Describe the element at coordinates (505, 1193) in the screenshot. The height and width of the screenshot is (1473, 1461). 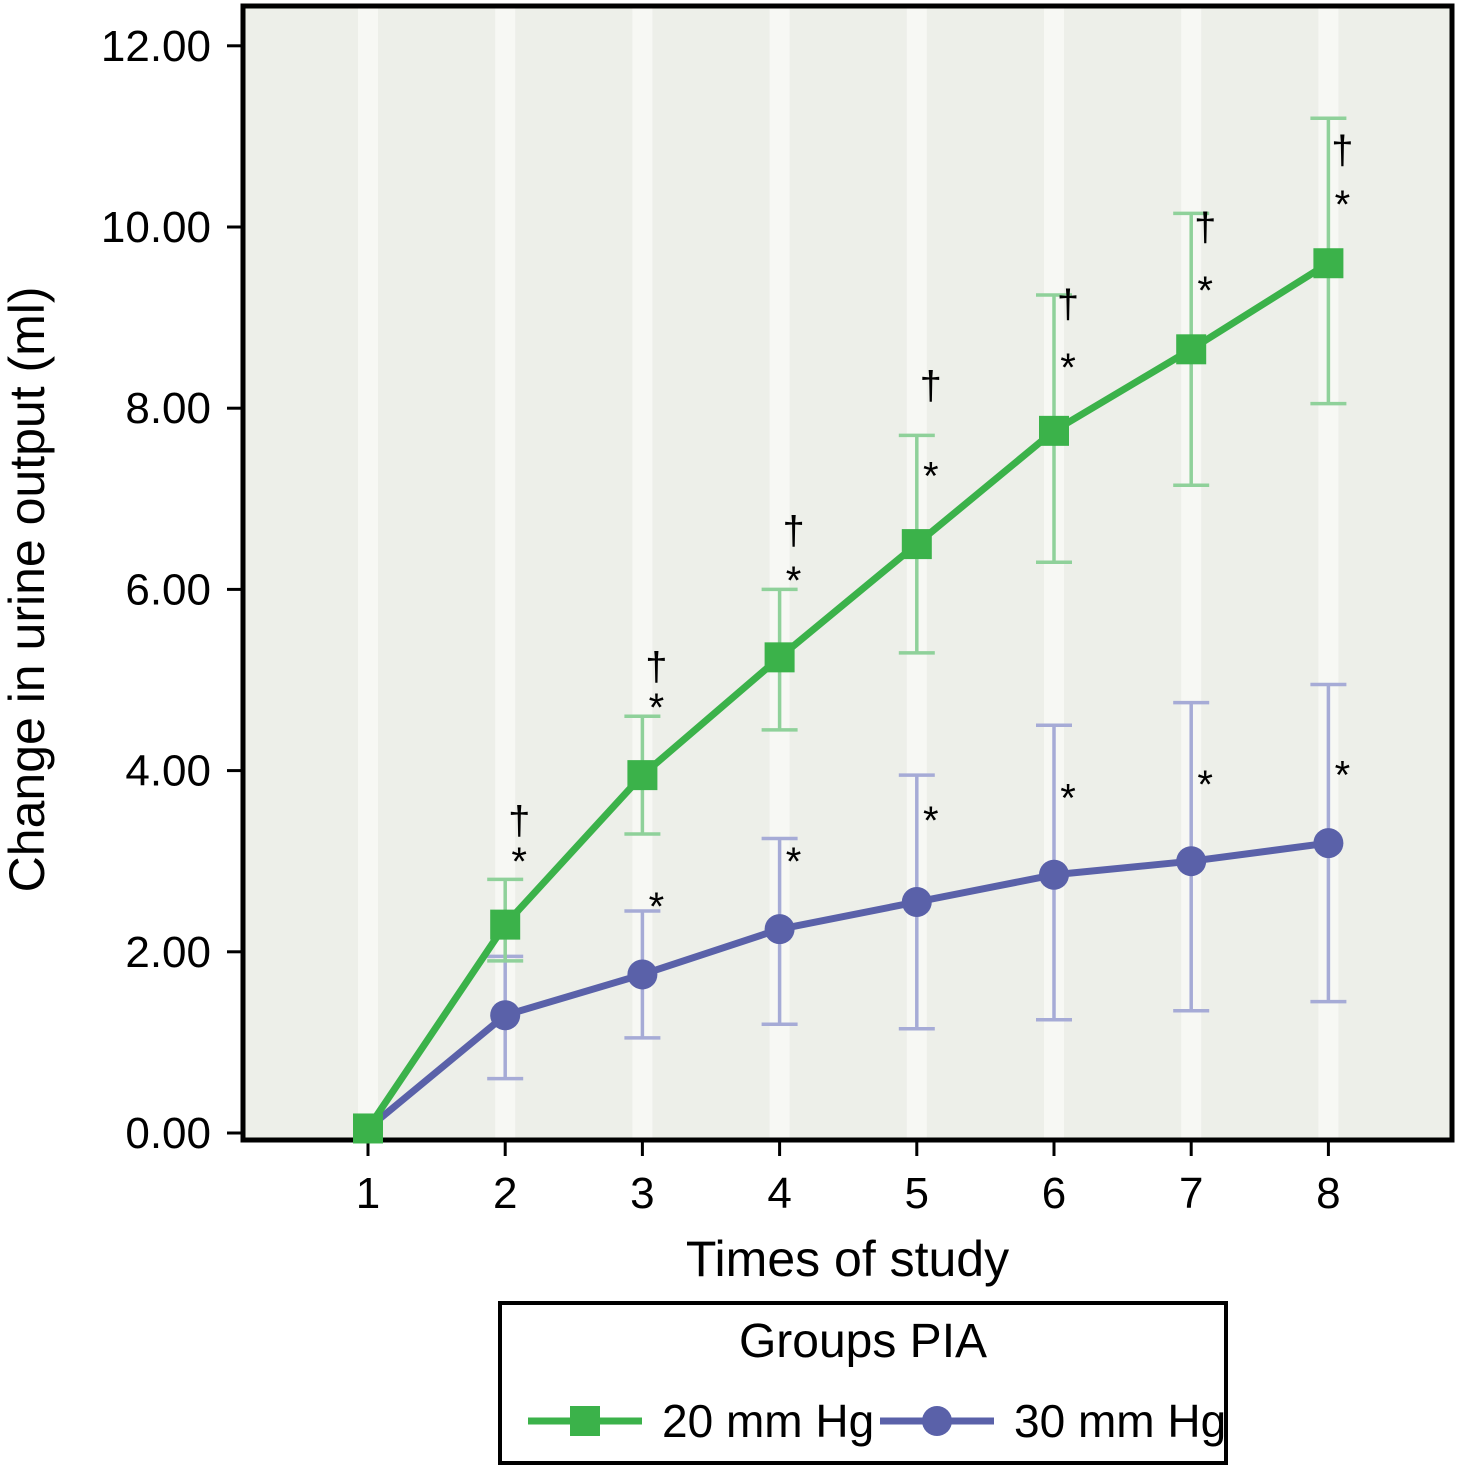
I see `x-tick-label: 2` at that location.